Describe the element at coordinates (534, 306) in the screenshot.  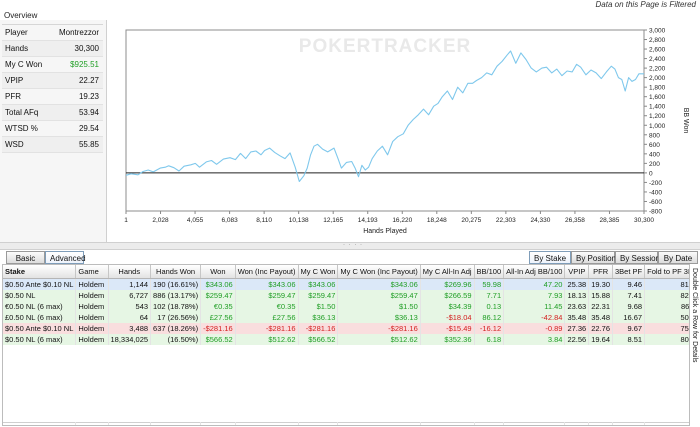
I see `table-cell: 11.45` at that location.